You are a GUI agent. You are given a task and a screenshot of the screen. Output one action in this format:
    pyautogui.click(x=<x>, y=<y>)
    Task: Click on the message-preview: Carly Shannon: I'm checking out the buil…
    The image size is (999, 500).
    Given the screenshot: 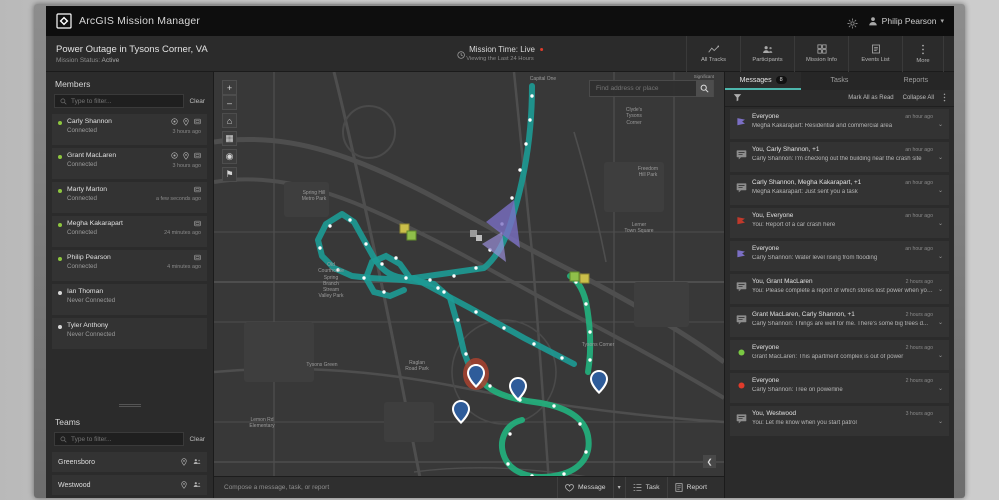 What is the action you would take?
    pyautogui.click(x=837, y=159)
    